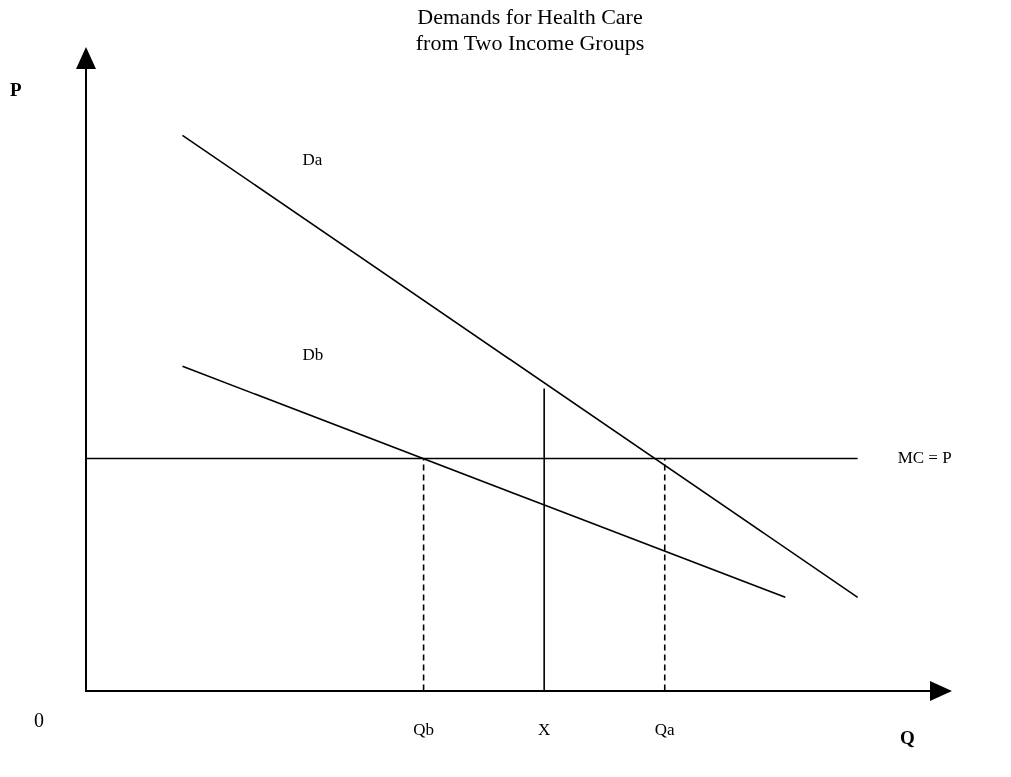  I want to click on text: Da, so click(312, 160).